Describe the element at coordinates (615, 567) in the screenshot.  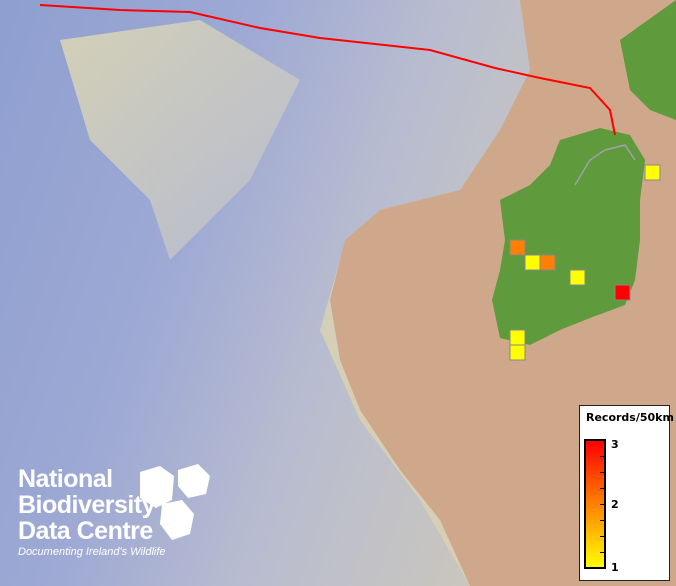
I see `legend-min-label: 1` at that location.